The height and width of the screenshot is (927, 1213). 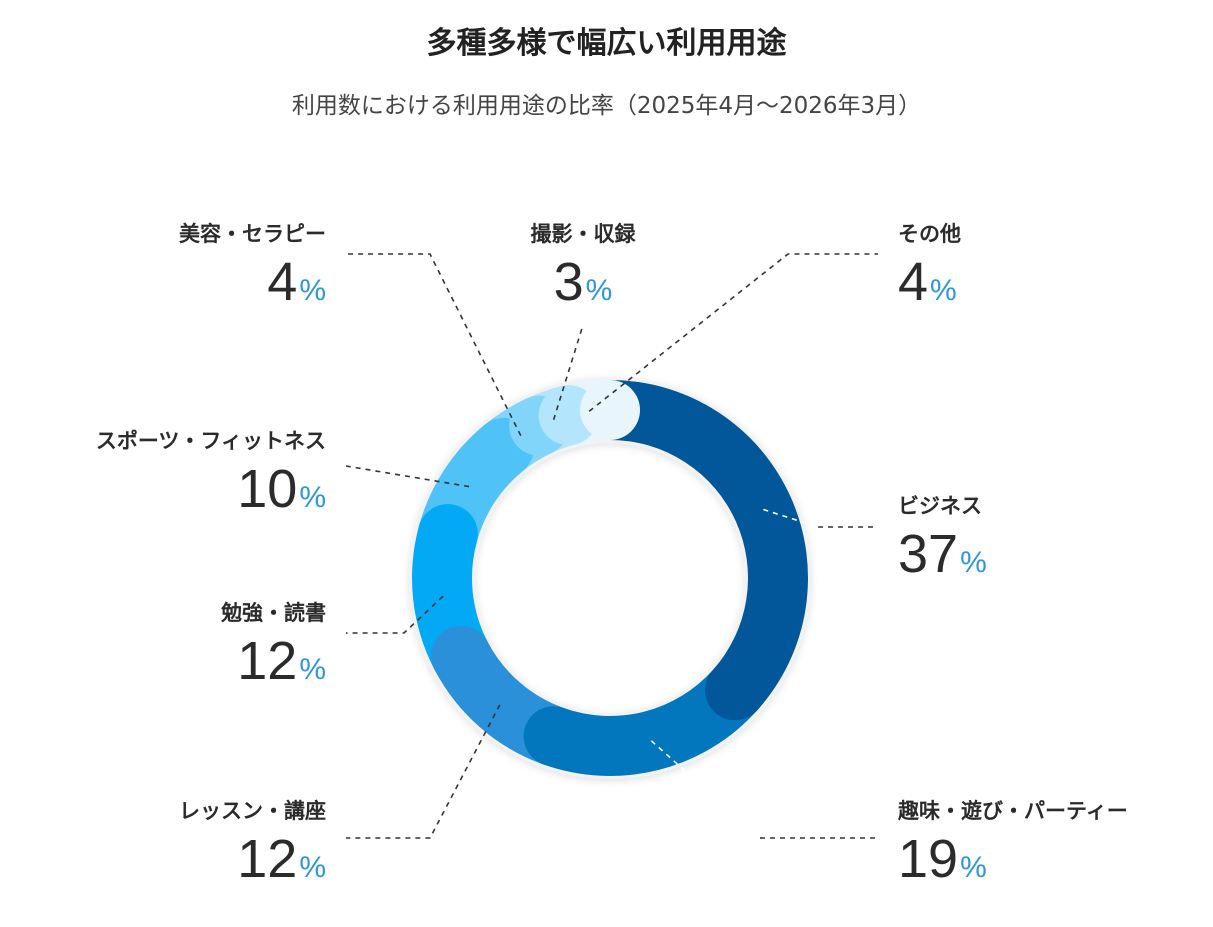 I want to click on category-label: その他, so click(x=929, y=234).